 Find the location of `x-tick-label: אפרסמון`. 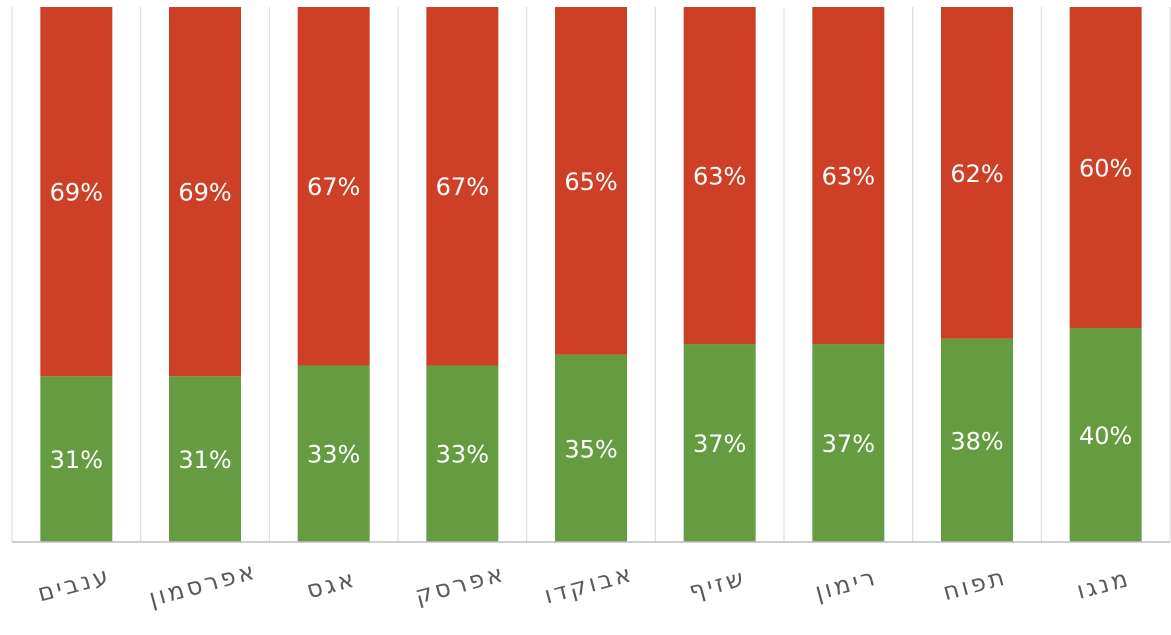

x-tick-label: אפרסמון is located at coordinates (203, 584).